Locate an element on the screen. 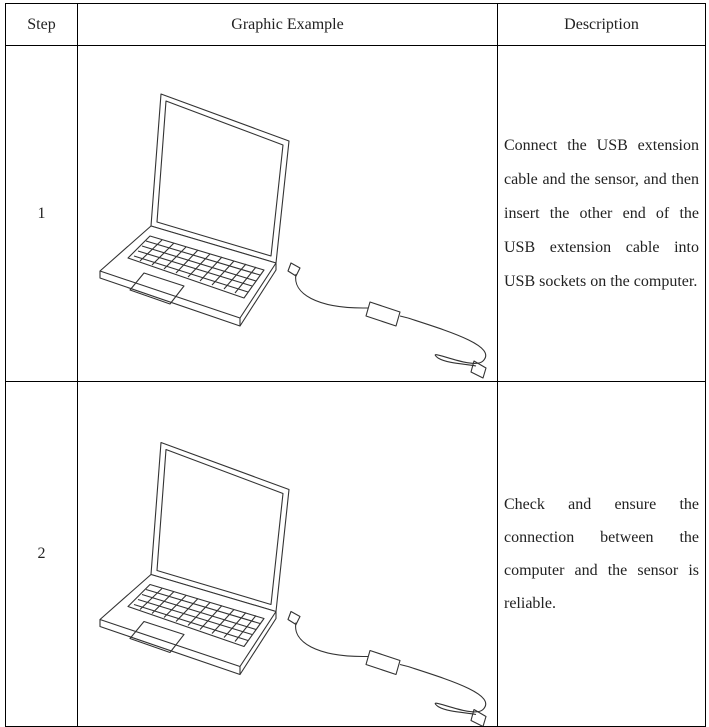  header-cell: Description is located at coordinates (601, 24).